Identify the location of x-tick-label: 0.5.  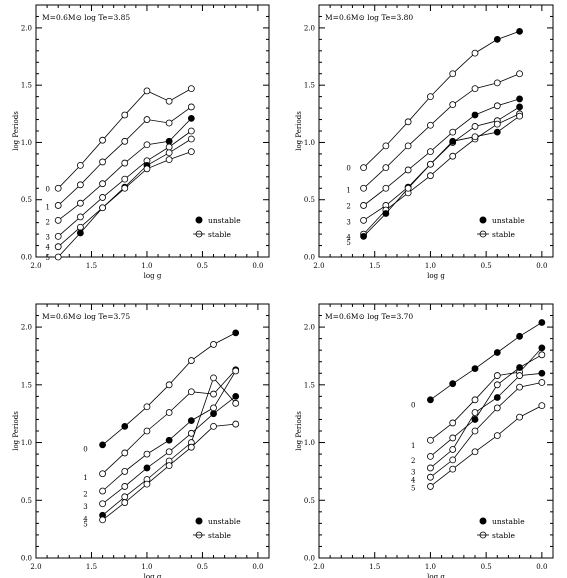
(486, 567).